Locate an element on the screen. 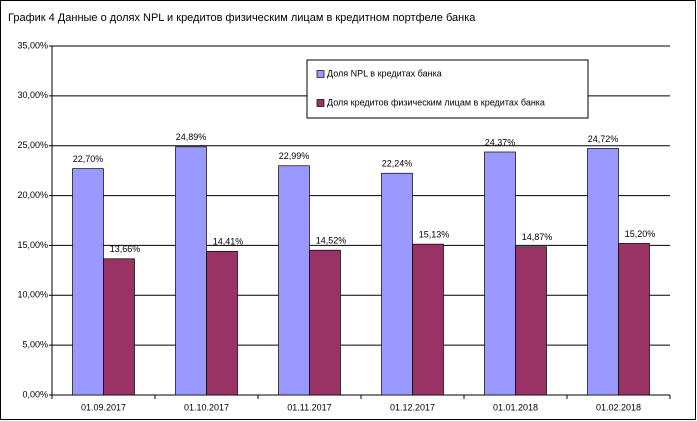  x-tick-label: 01.09.2017 is located at coordinates (103, 407).